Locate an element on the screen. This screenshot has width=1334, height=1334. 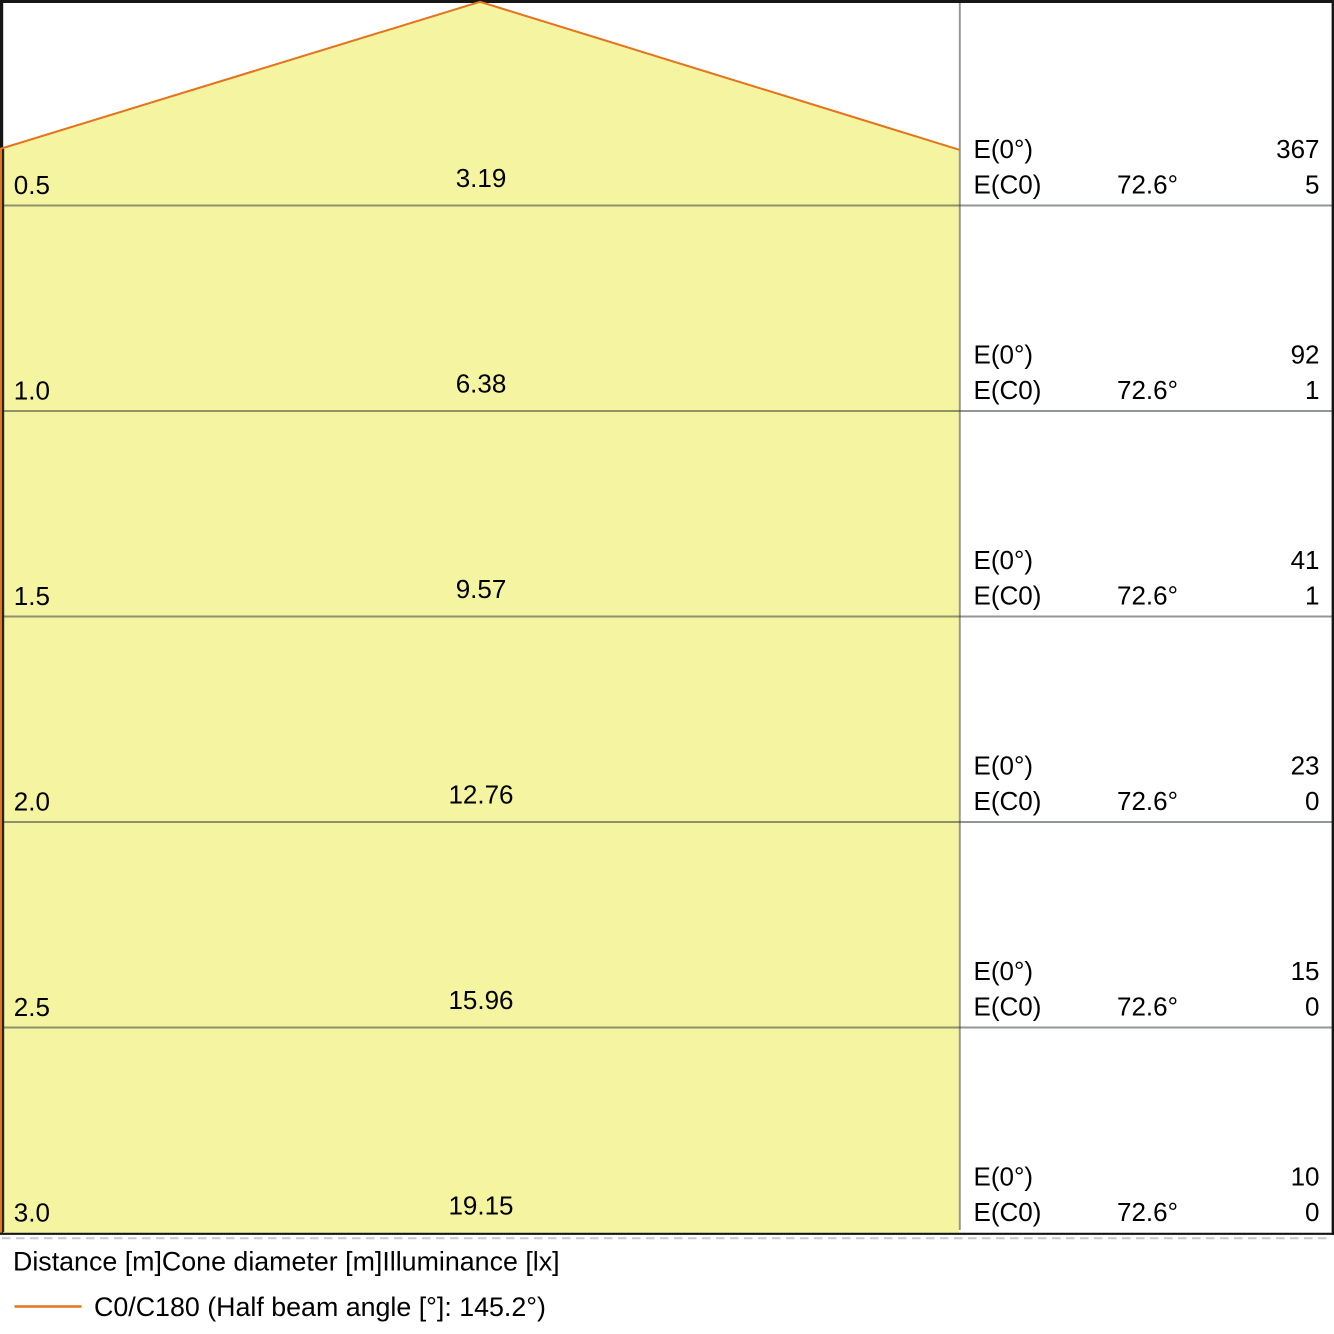
svg-text: 2.0 is located at coordinates (32, 801).